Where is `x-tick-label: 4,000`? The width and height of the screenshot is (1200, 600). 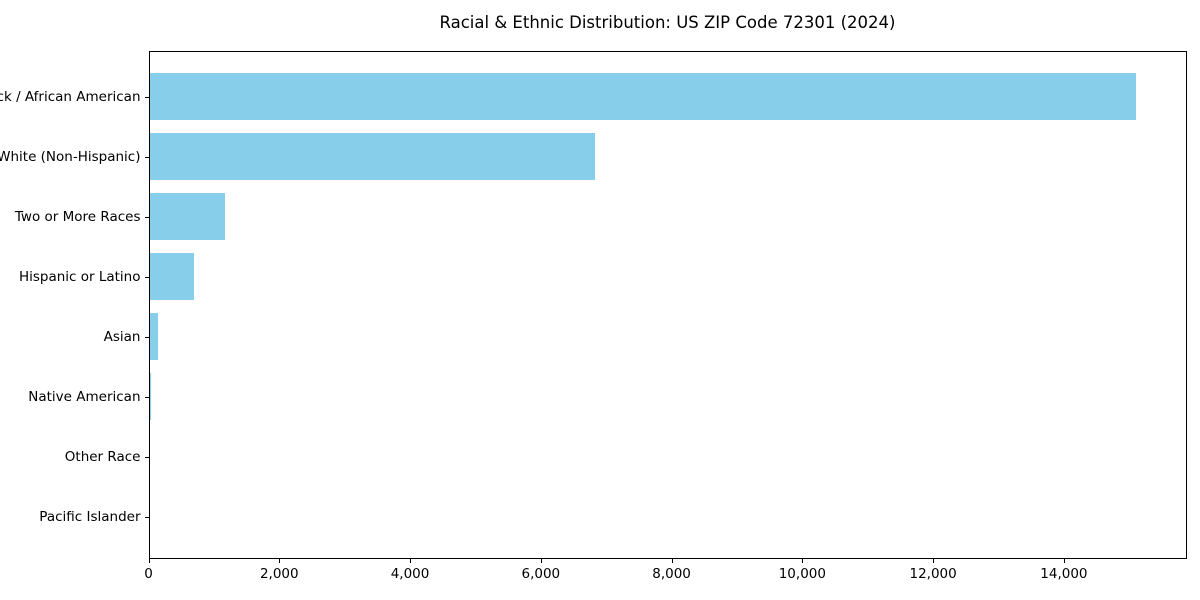
x-tick-label: 4,000 is located at coordinates (410, 574).